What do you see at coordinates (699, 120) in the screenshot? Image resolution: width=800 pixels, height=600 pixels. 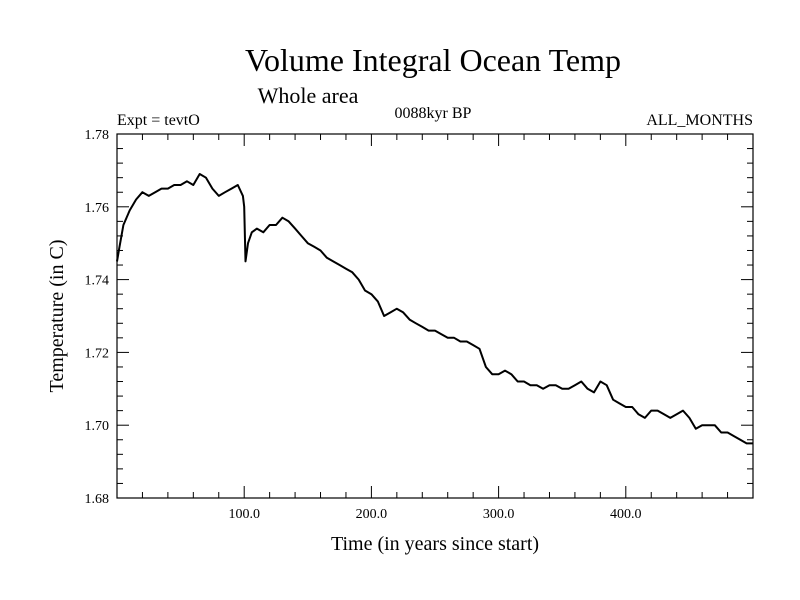 I see `months-annotation: ALL_MONTHS` at bounding box center [699, 120].